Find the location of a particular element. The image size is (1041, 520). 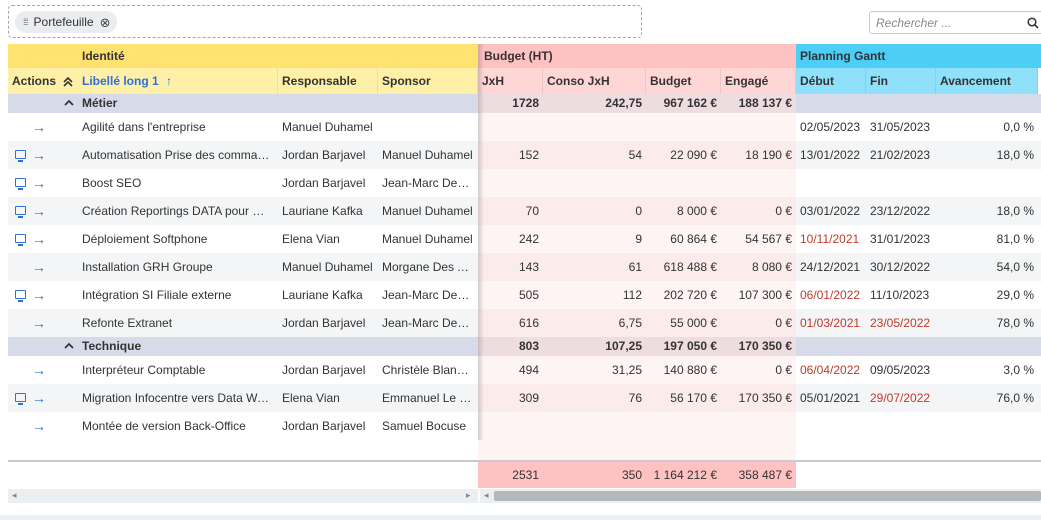

cell-budget is located at coordinates (683, 426).